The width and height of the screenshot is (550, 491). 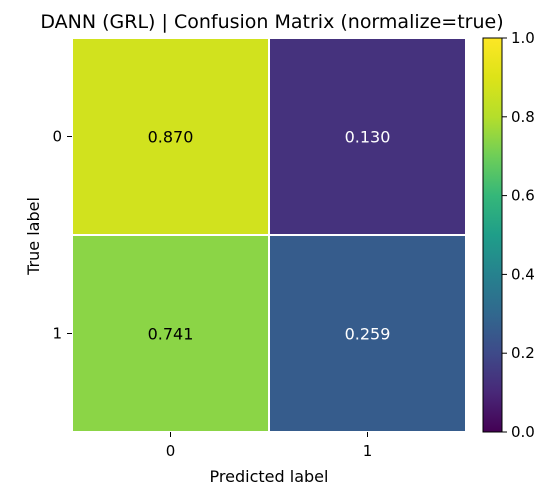 What do you see at coordinates (523, 353) in the screenshot?
I see `colorbar-tick-label: 0.2` at bounding box center [523, 353].